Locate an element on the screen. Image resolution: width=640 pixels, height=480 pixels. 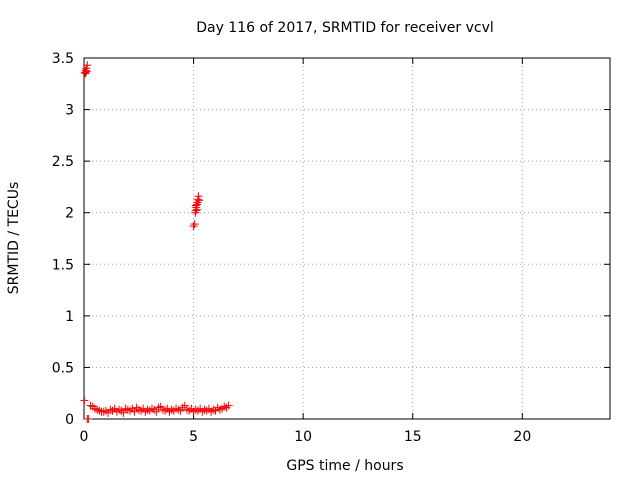
x-axis-label: GPS time / hours is located at coordinates (344, 466).